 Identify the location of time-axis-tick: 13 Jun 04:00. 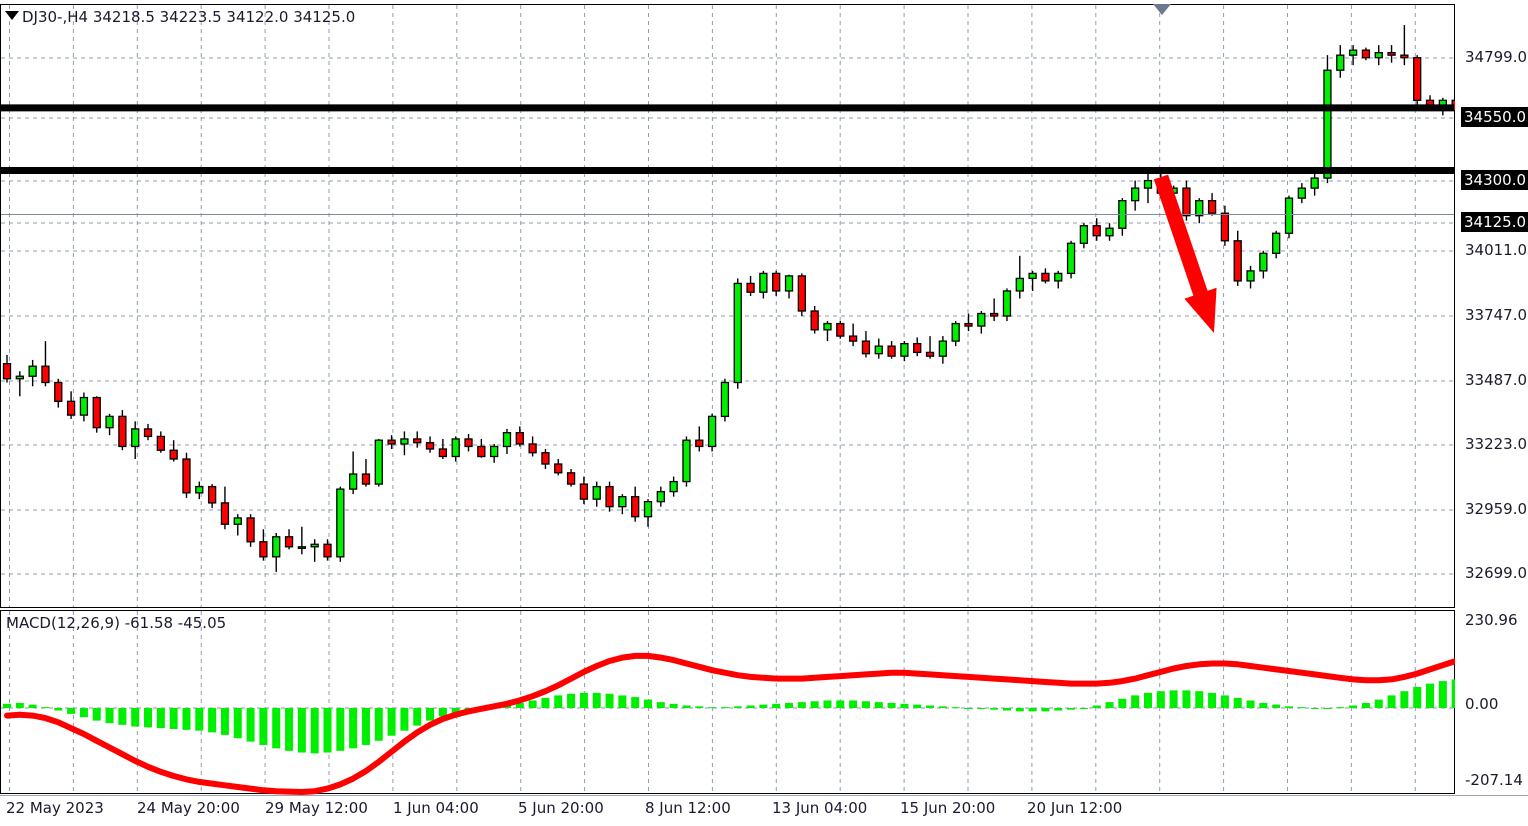
(820, 808).